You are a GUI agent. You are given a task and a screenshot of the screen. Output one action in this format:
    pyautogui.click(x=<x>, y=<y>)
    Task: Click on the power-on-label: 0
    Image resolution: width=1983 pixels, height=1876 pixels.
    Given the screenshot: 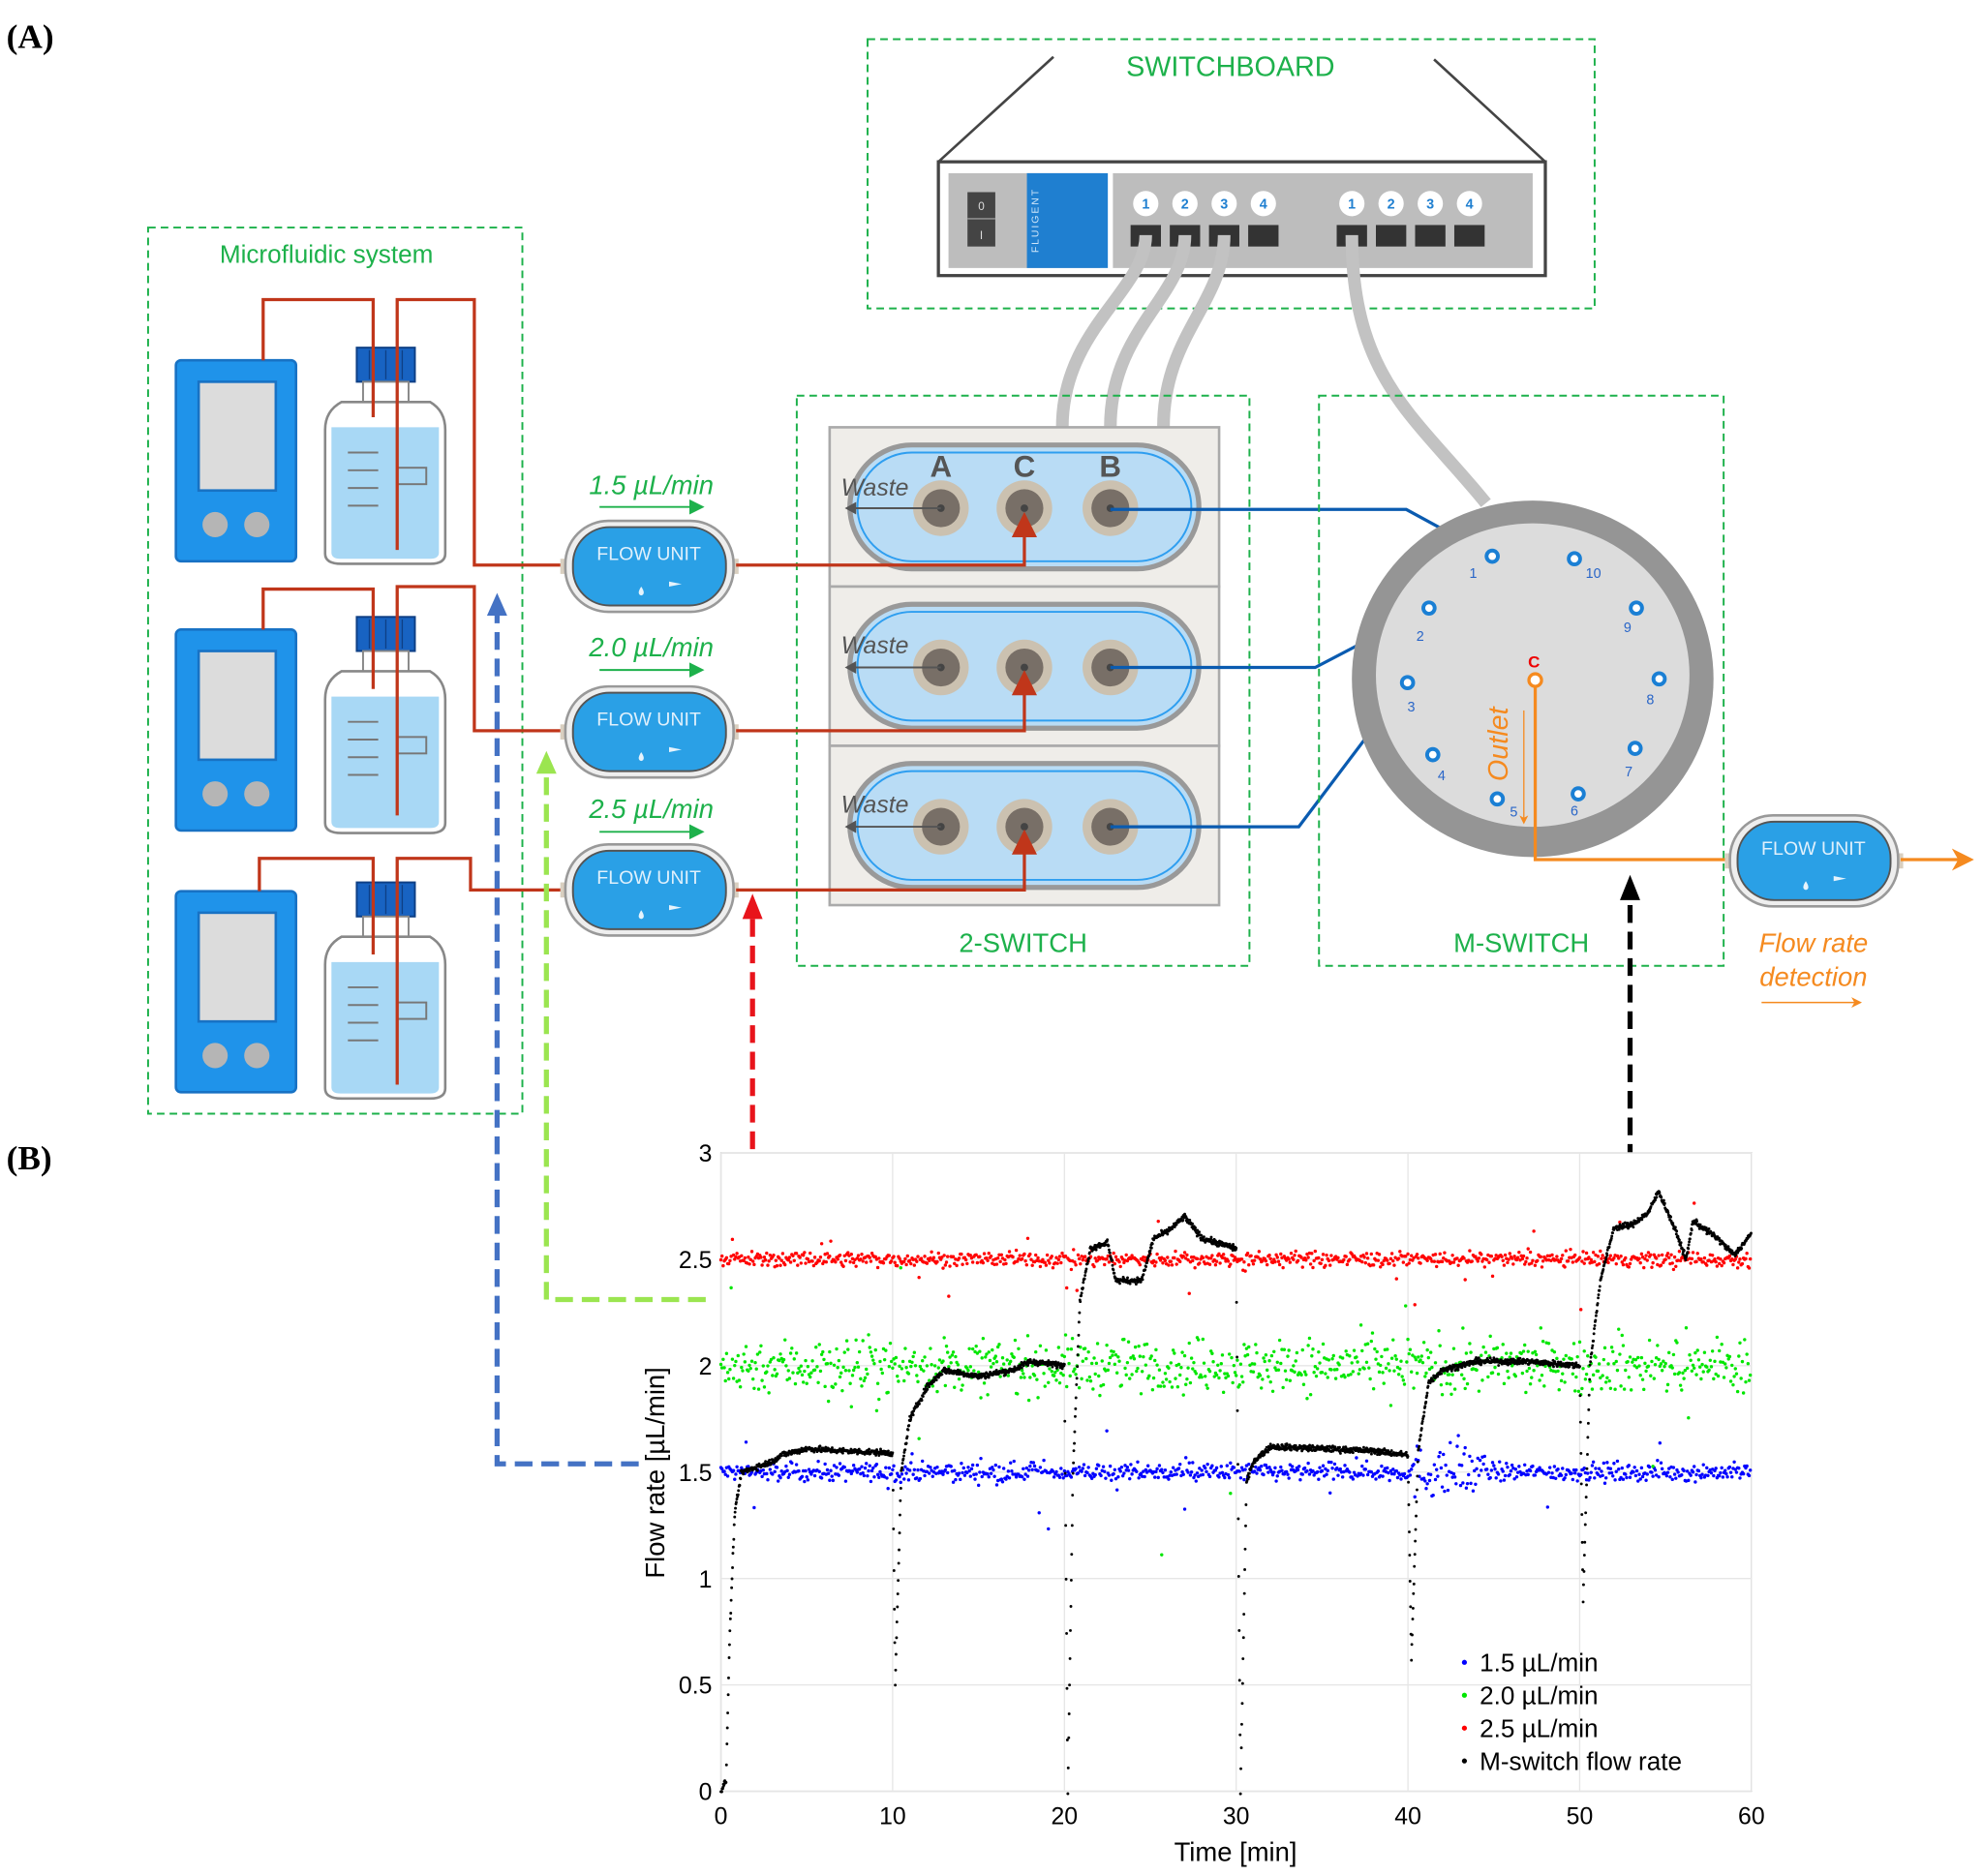 What is the action you would take?
    pyautogui.click(x=982, y=206)
    